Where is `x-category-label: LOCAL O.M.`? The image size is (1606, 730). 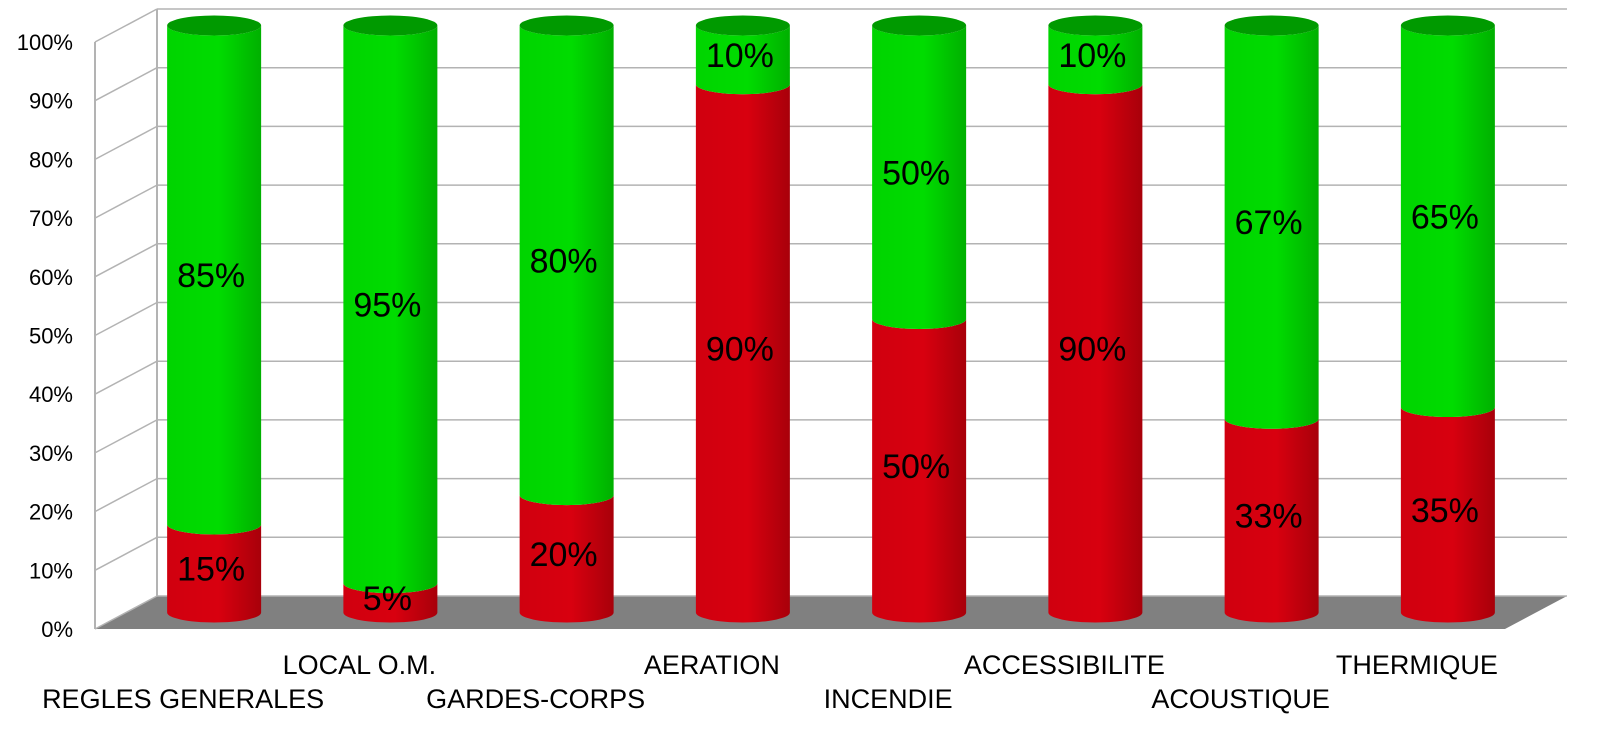
x-category-label: LOCAL O.M. is located at coordinates (360, 665).